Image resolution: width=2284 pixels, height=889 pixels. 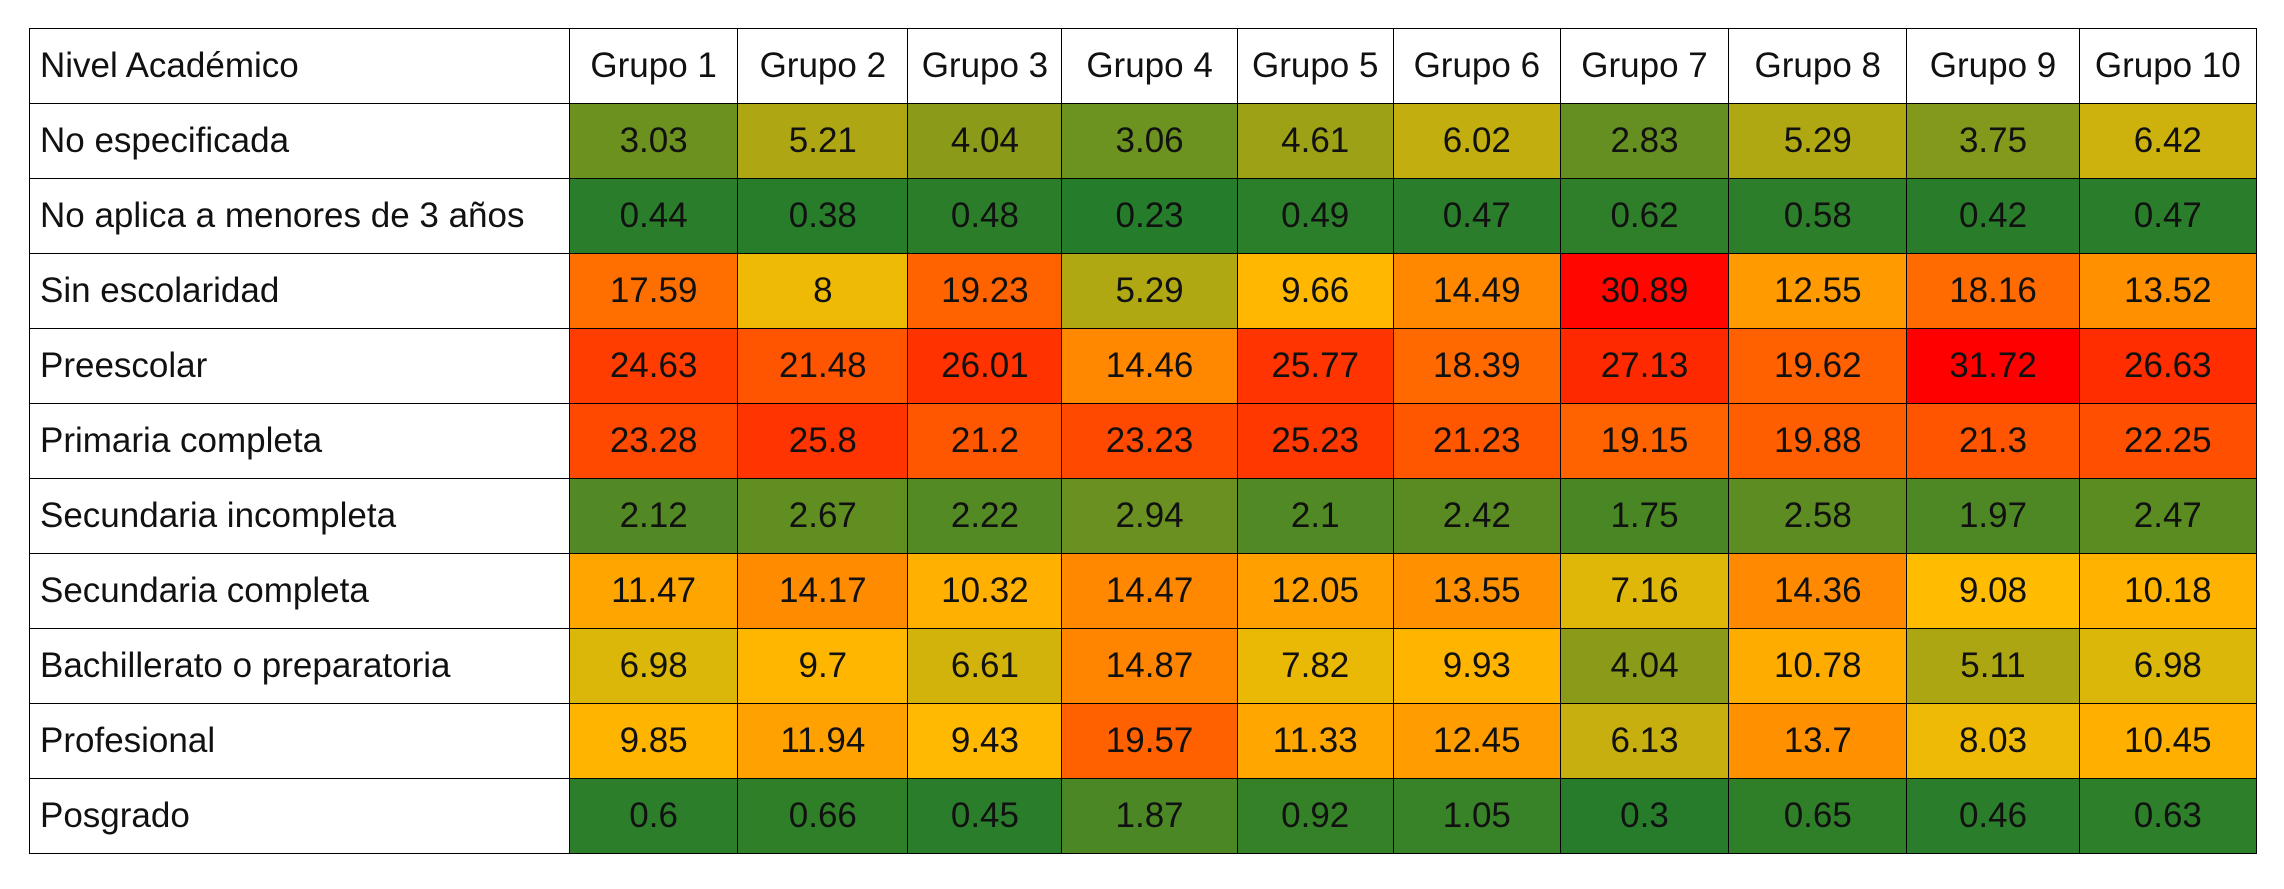 What do you see at coordinates (1993, 516) in the screenshot?
I see `heatmap-cell: 1.97` at bounding box center [1993, 516].